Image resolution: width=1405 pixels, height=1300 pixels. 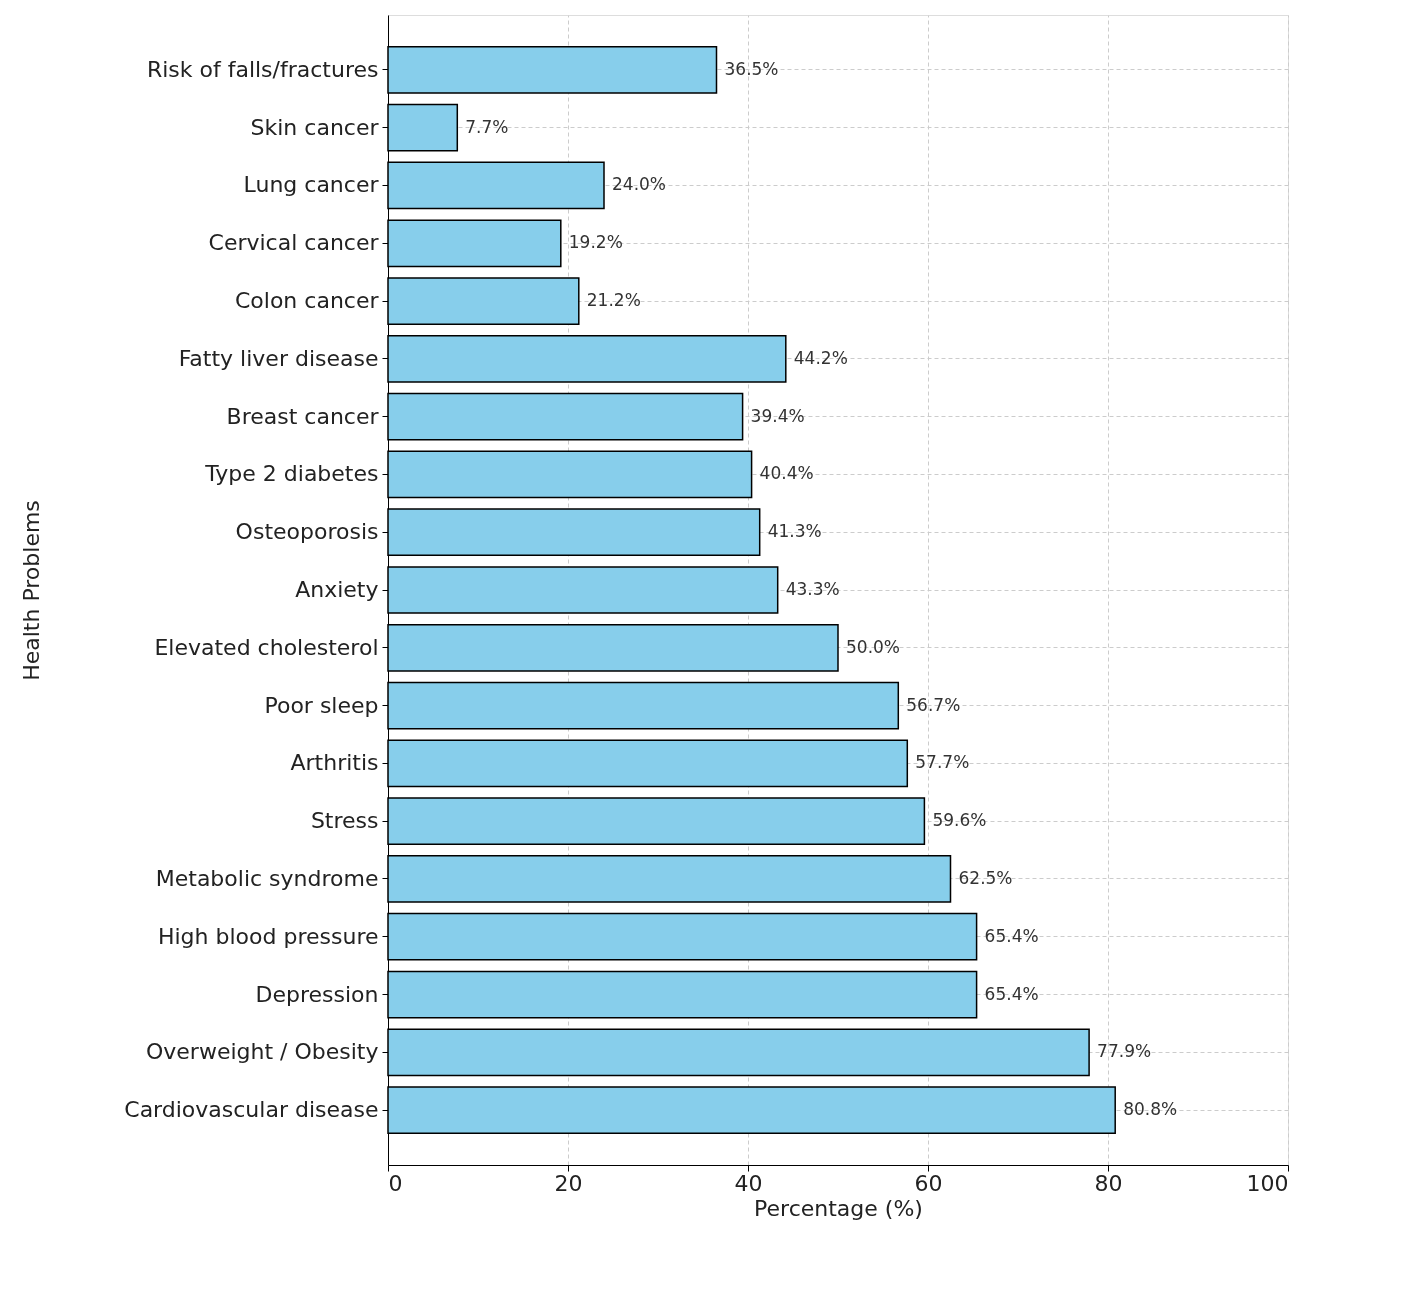 What do you see at coordinates (933, 704) in the screenshot?
I see `data-label: 56.7%` at bounding box center [933, 704].